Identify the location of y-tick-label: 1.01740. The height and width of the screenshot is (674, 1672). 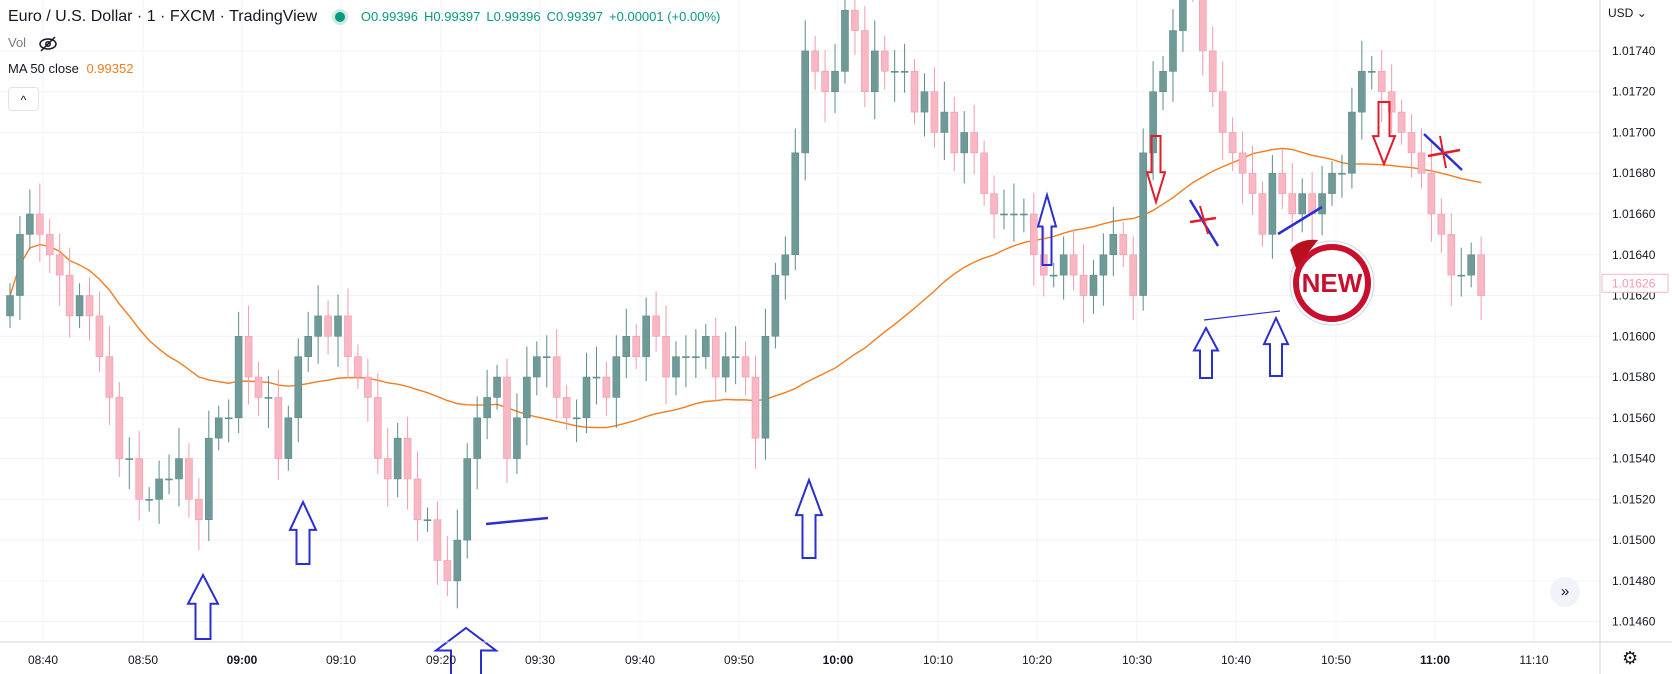
(1634, 51).